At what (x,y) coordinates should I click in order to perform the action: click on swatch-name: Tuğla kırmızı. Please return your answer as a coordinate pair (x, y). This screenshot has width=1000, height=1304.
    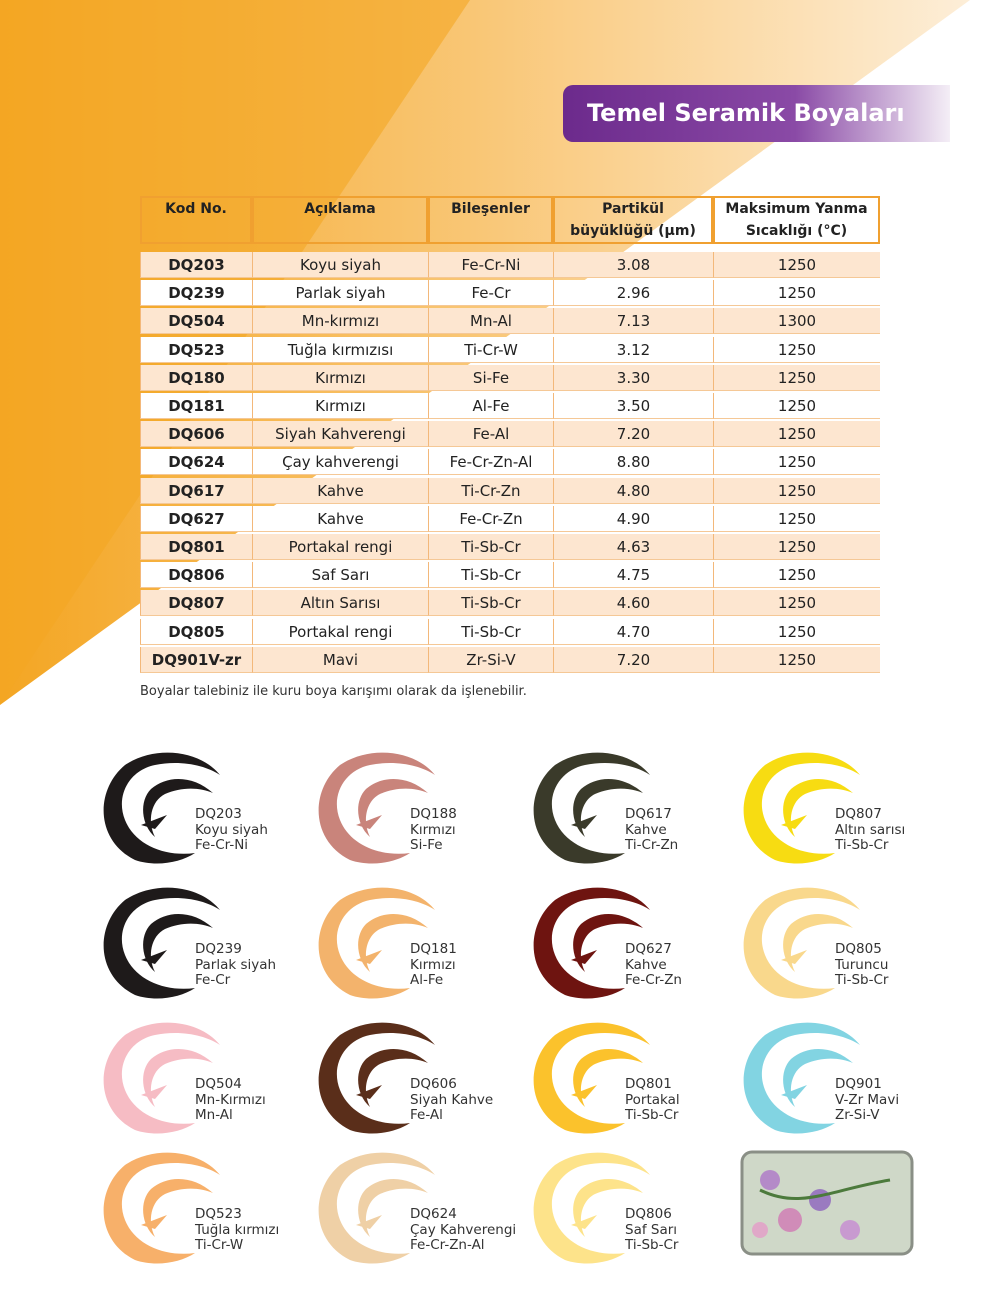
    Looking at the image, I should click on (237, 1229).